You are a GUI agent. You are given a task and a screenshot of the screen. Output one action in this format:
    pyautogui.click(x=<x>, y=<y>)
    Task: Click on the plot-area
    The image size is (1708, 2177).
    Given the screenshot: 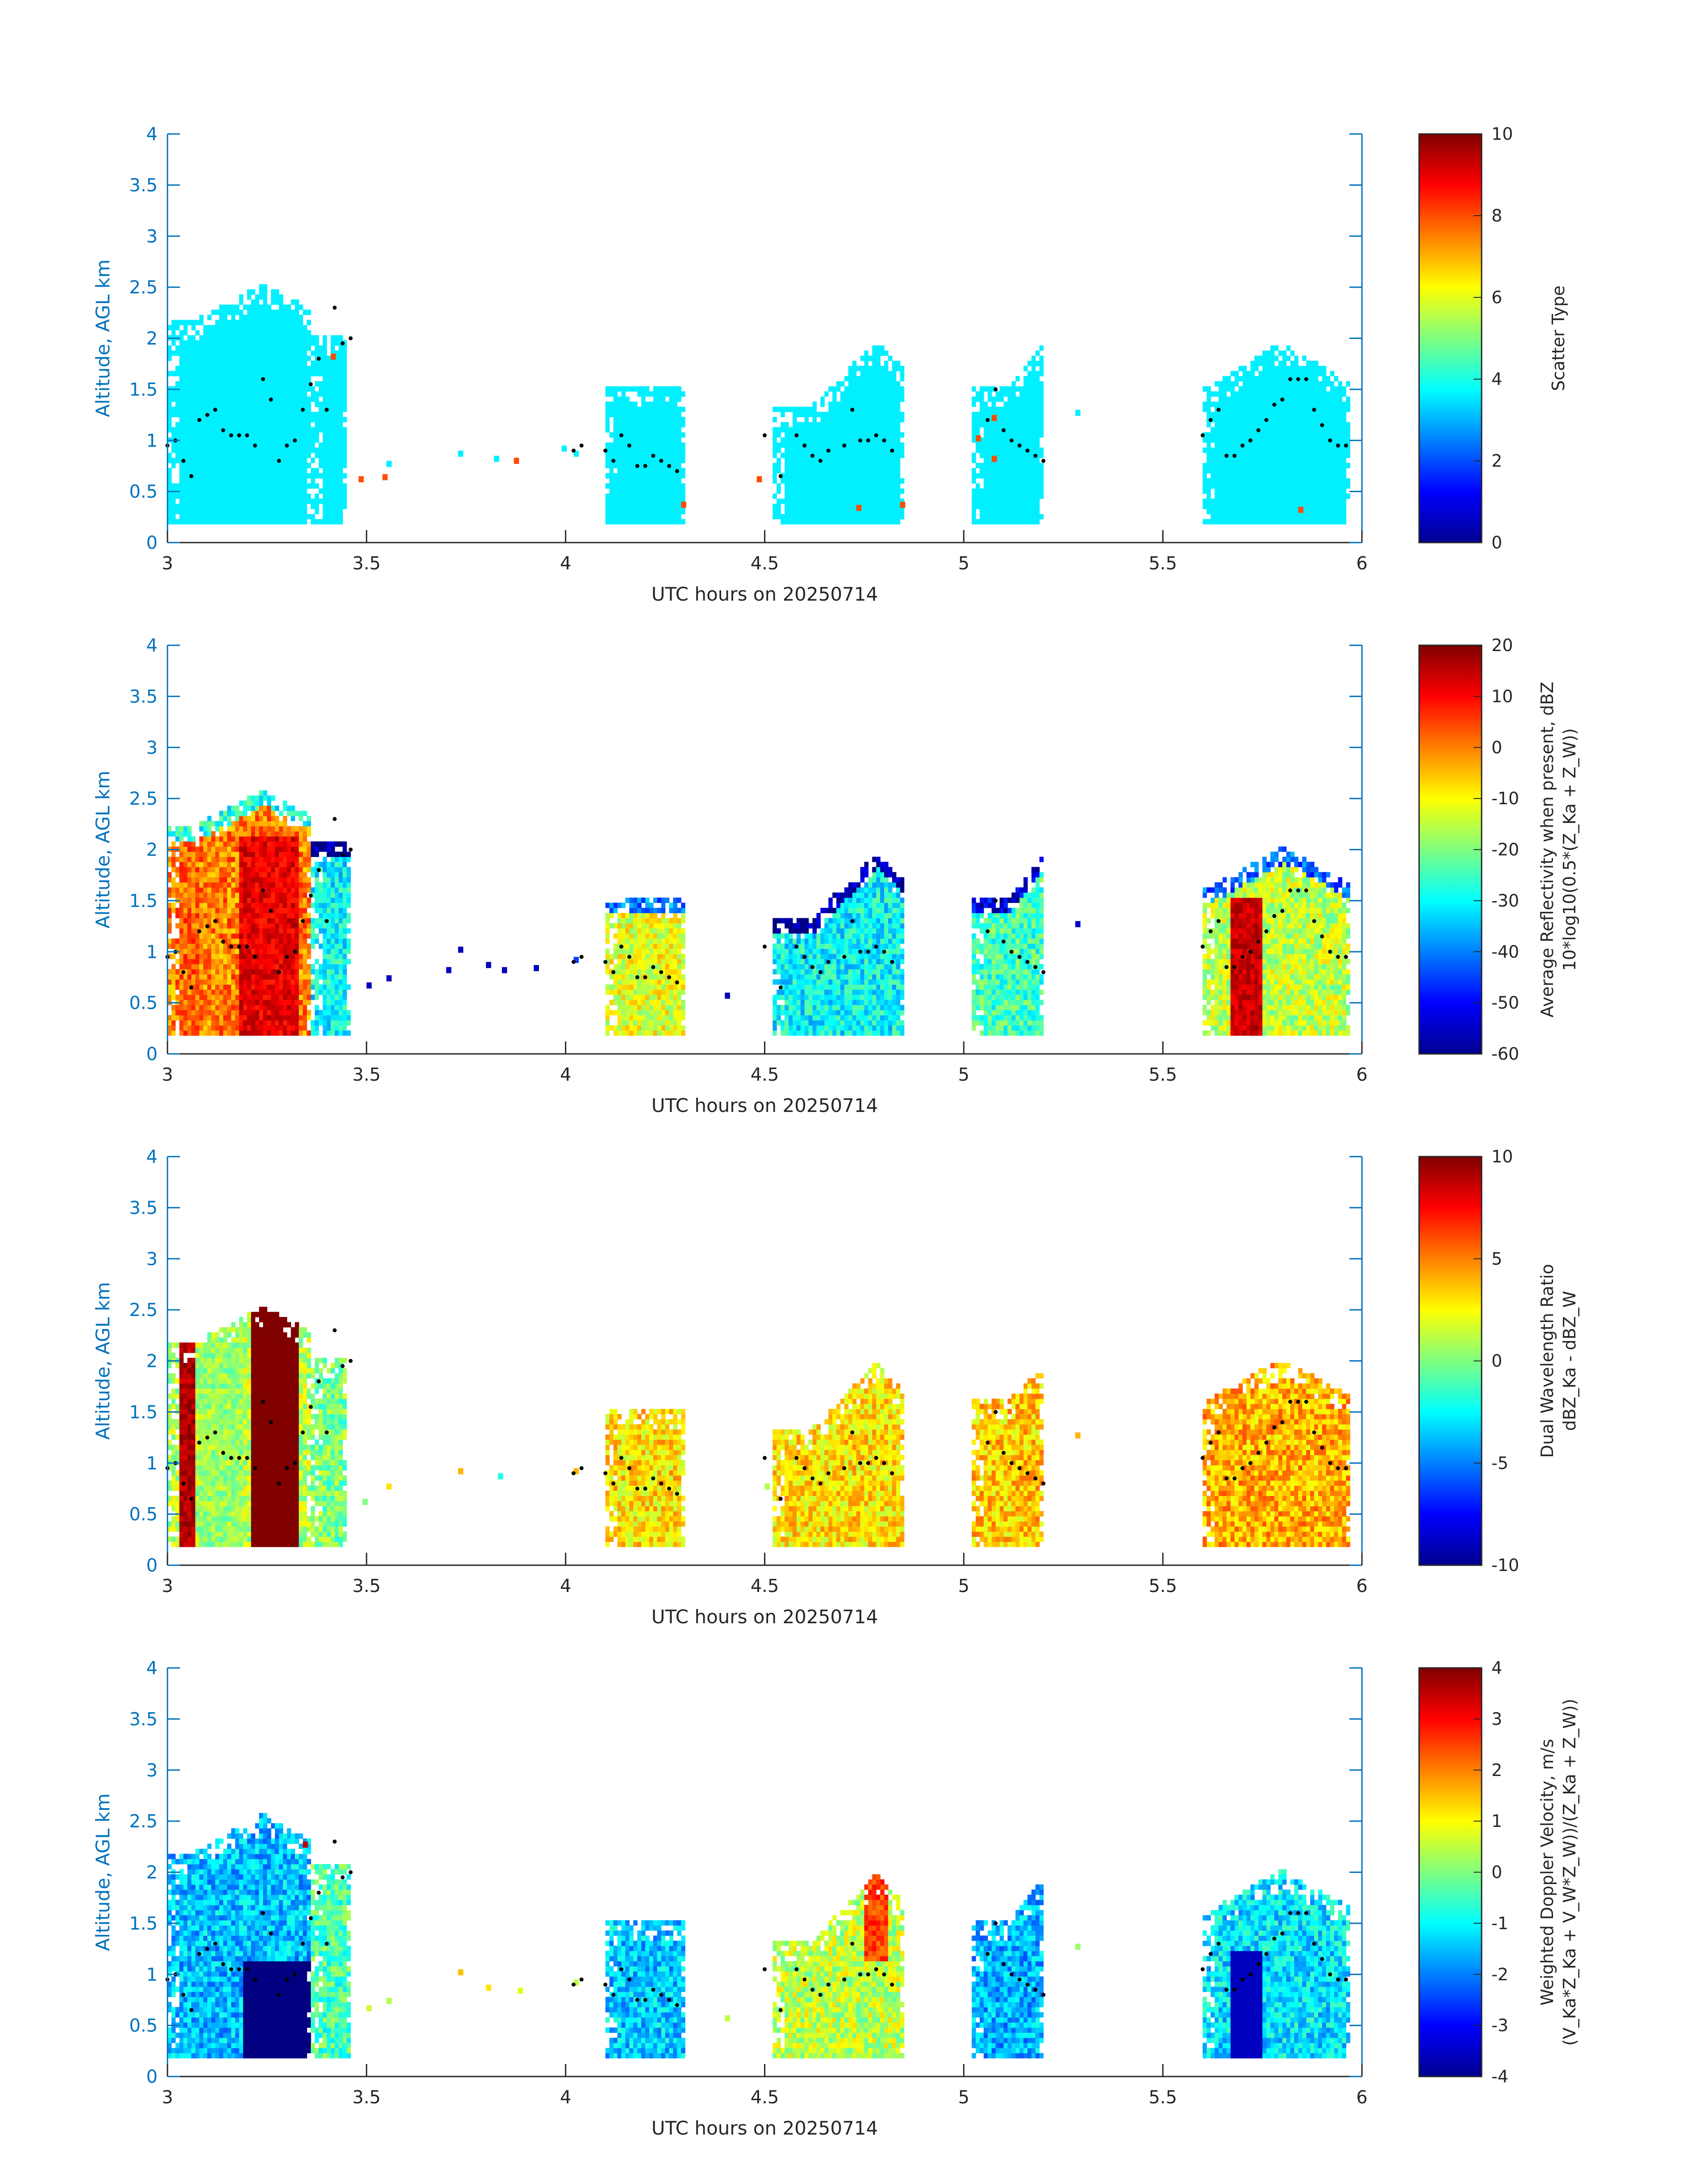 What is the action you would take?
    pyautogui.click(x=764, y=338)
    